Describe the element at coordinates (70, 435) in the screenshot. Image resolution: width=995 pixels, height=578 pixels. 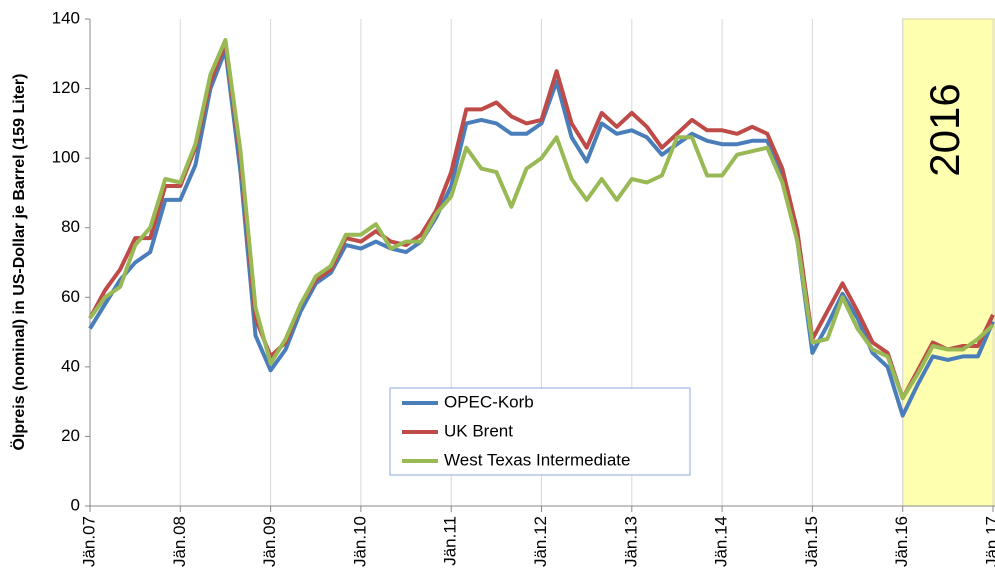
I see `y-tick-label: 20` at that location.